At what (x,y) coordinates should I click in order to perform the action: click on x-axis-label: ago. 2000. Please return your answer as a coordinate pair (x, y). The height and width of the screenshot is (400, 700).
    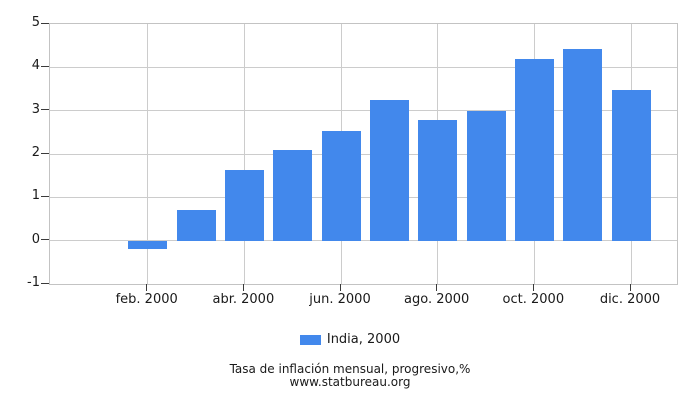
    Looking at the image, I should click on (437, 299).